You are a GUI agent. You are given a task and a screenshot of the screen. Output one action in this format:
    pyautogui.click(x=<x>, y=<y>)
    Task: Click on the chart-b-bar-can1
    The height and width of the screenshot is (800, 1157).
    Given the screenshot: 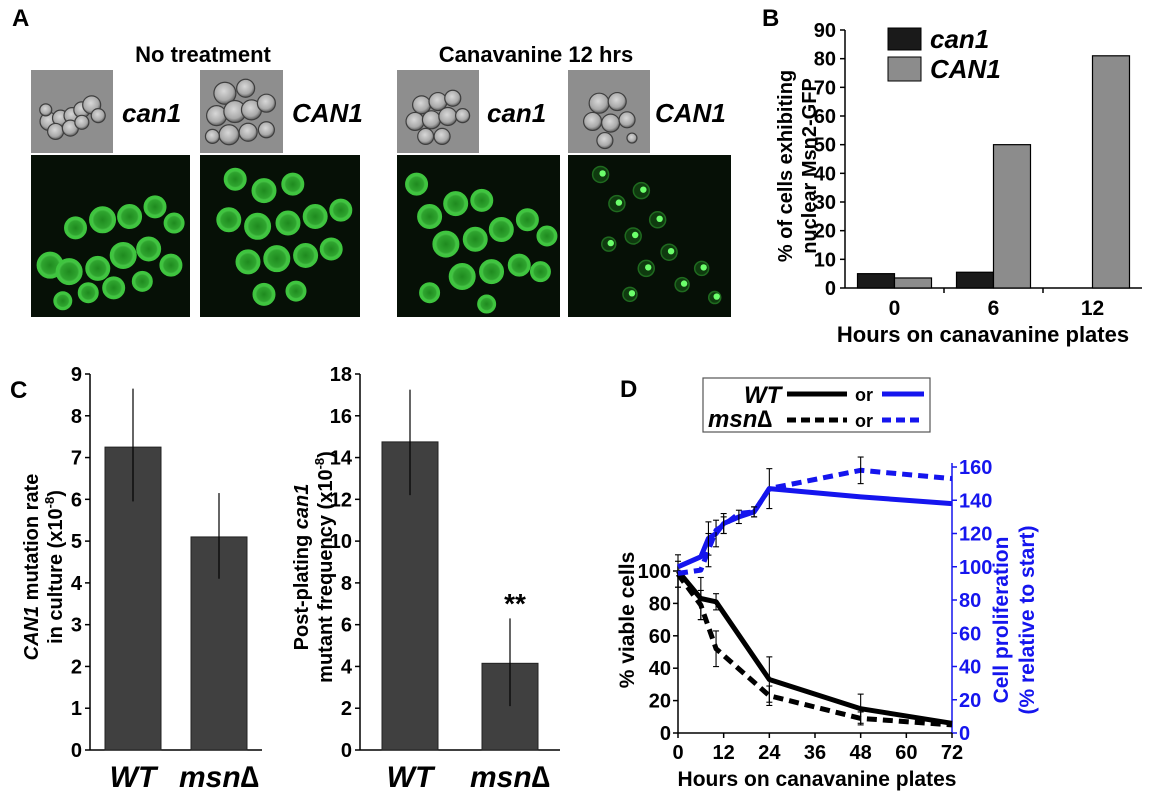 What is the action you would take?
    pyautogui.click(x=975, y=280)
    